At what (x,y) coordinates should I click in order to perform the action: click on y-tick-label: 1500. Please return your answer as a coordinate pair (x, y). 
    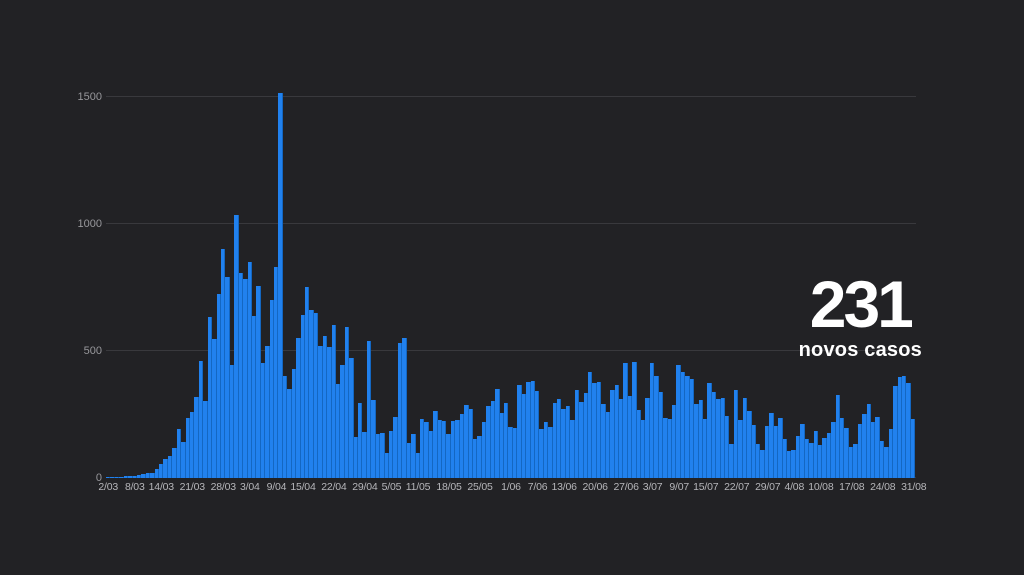
    Looking at the image, I should click on (89, 97).